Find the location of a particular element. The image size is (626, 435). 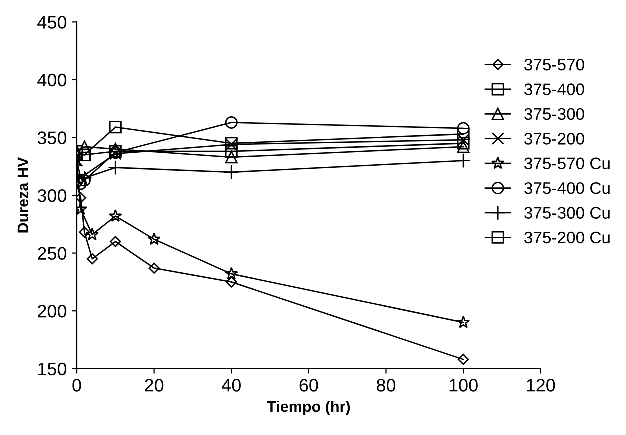

x-tick-label: 40 is located at coordinates (231, 385).